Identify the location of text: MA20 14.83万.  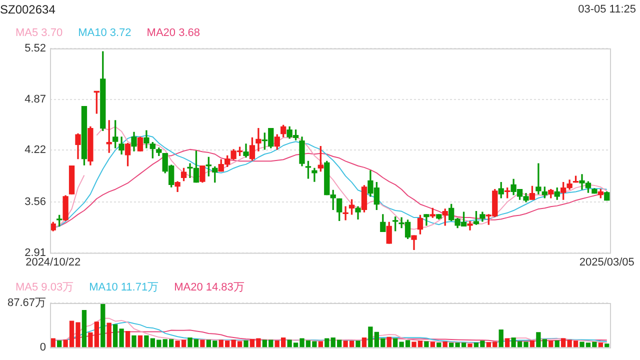
(209, 288).